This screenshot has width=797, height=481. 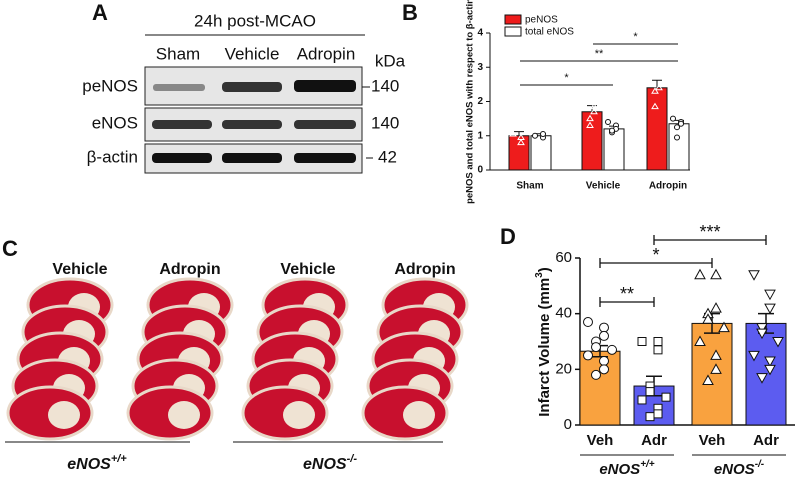 What do you see at coordinates (709, 232) in the screenshot?
I see `sig-label: ***` at bounding box center [709, 232].